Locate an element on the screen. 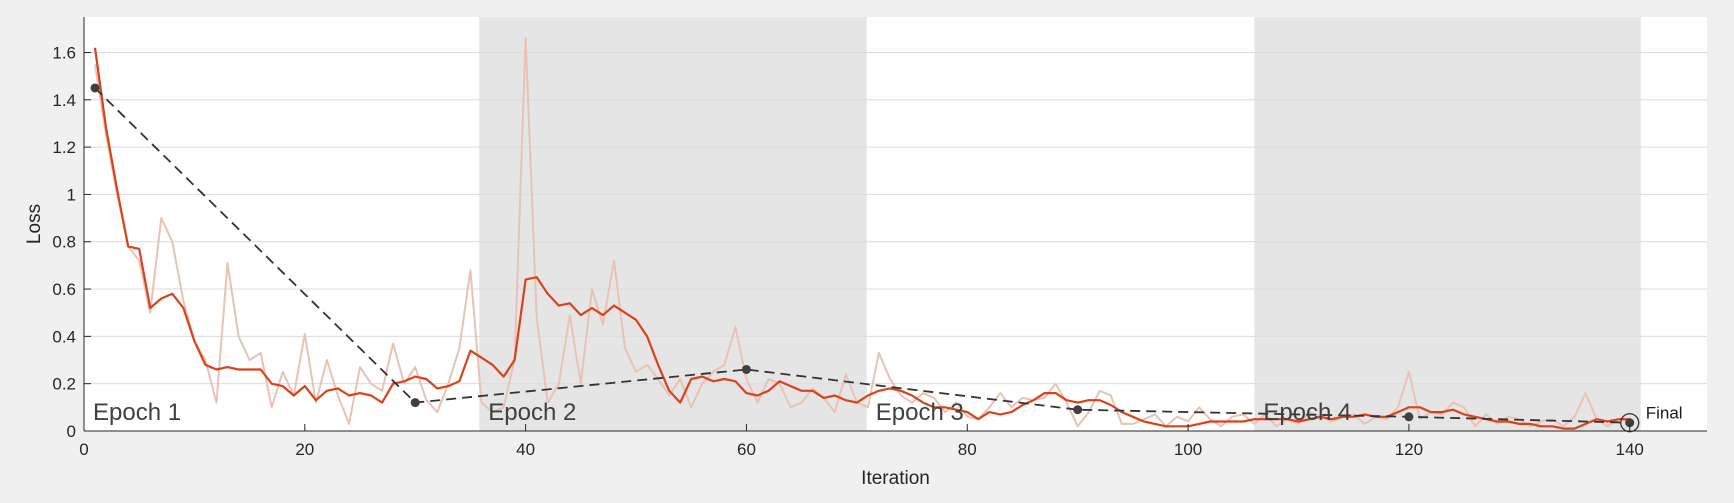 The image size is (1734, 503). final-marker-ring is located at coordinates (1630, 423).